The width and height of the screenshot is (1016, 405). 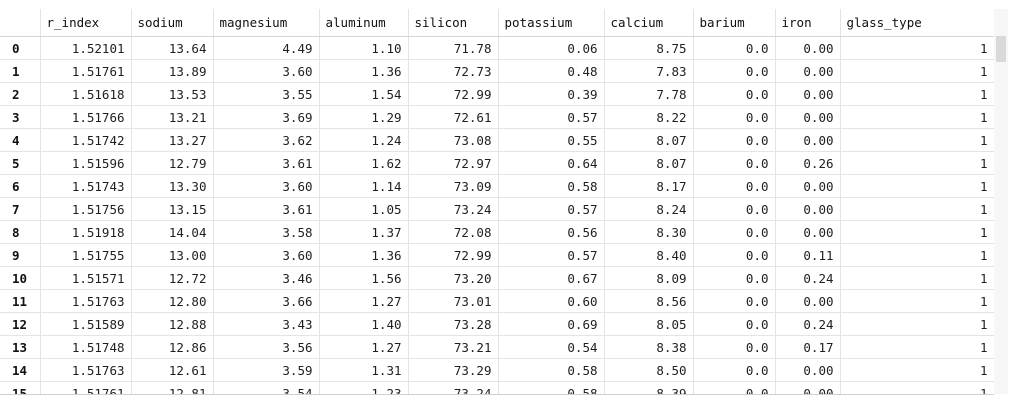 I want to click on table-cell: 7.83, so click(x=648, y=71).